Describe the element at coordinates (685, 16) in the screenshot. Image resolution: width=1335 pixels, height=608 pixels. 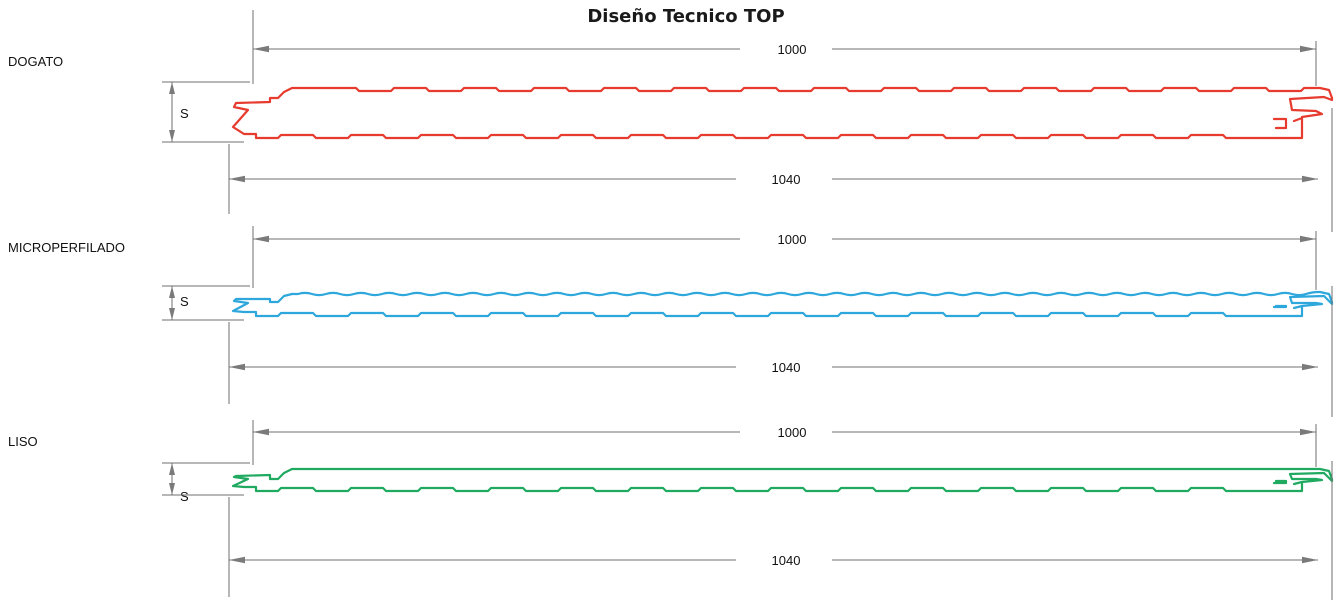
I see `drawing-title: Diseño Tecnico TOP` at that location.